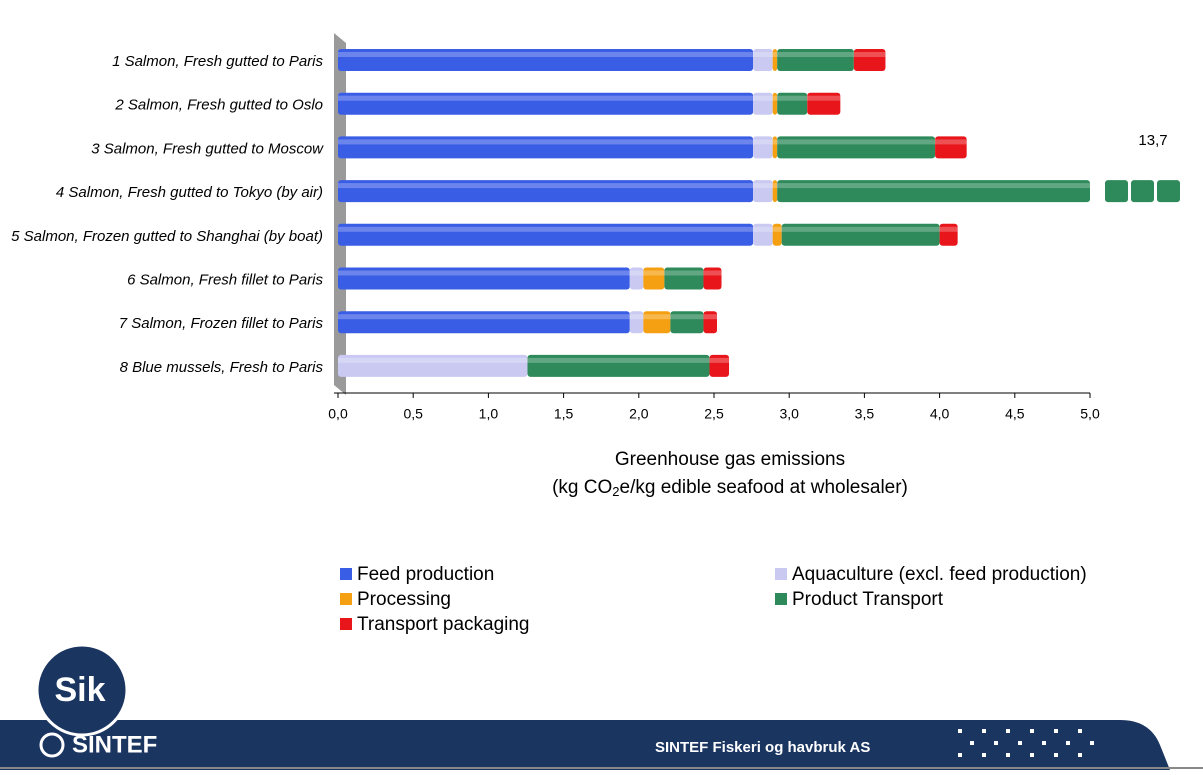  I want to click on x-tick-label: 2,5, so click(714, 414).